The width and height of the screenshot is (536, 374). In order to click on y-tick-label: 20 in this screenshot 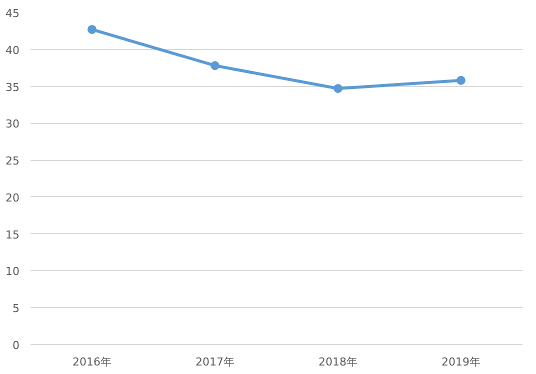, I will do `click(13, 197)`.